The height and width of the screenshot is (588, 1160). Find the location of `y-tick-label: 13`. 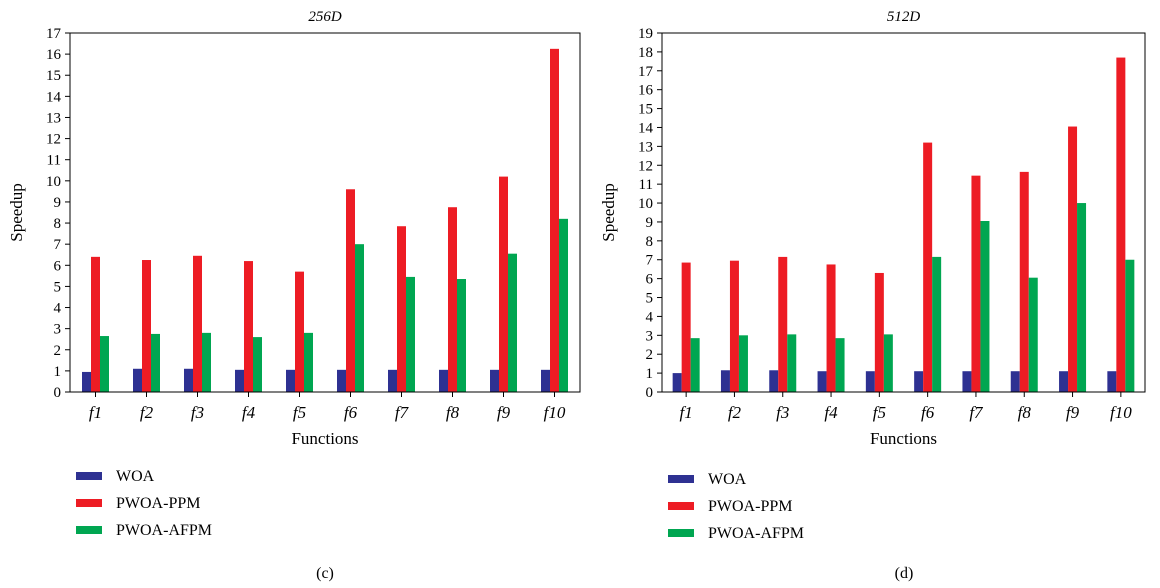

y-tick-label: 13 is located at coordinates (645, 147).